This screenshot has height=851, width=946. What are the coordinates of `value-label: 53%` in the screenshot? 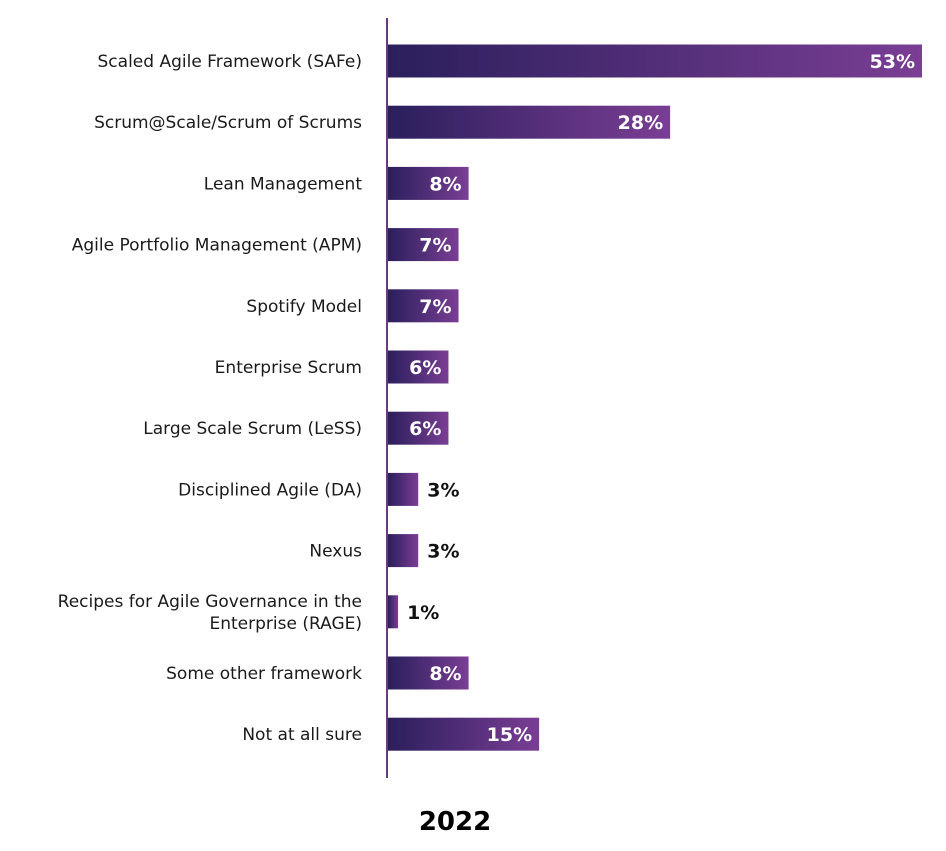 It's located at (892, 62).